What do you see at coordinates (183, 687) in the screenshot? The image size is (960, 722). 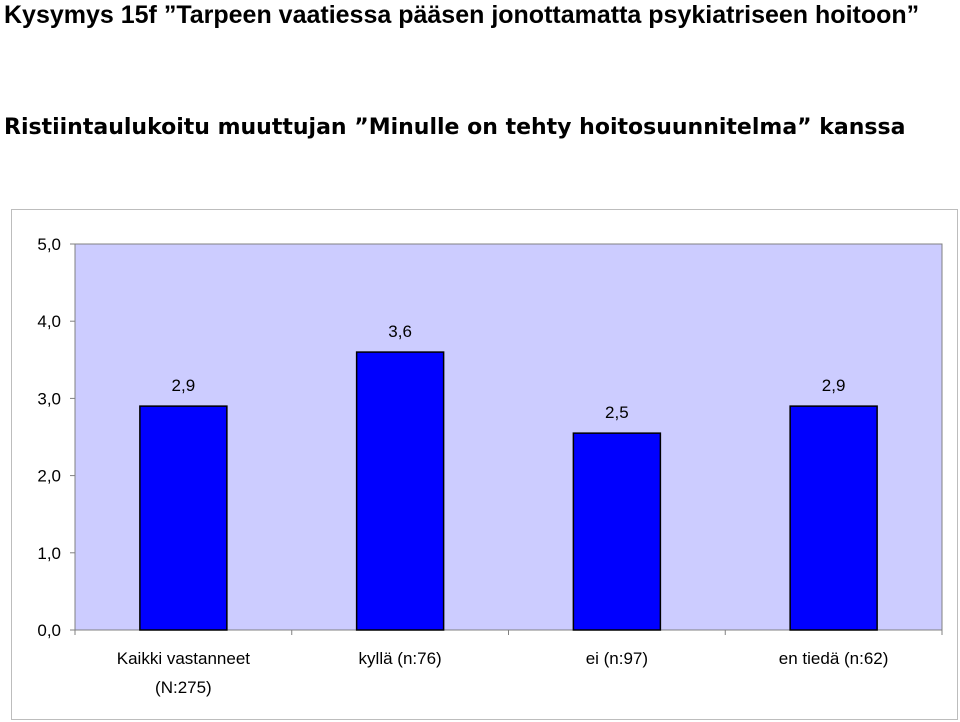 I see `x-tick-label: (N:275)` at bounding box center [183, 687].